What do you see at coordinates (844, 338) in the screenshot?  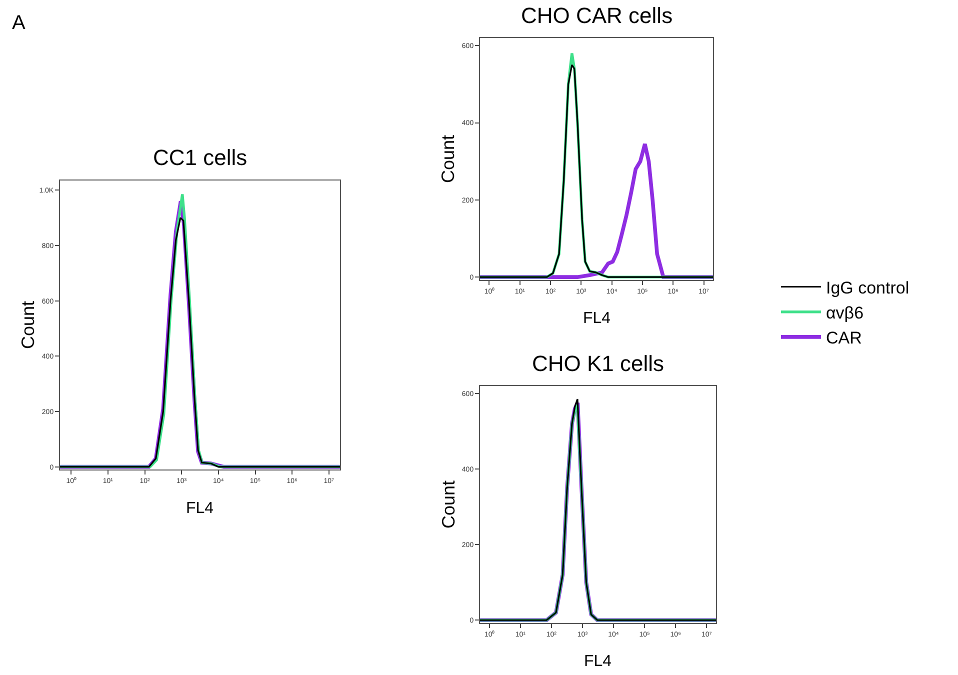 I see `legend-label: CAR` at bounding box center [844, 338].